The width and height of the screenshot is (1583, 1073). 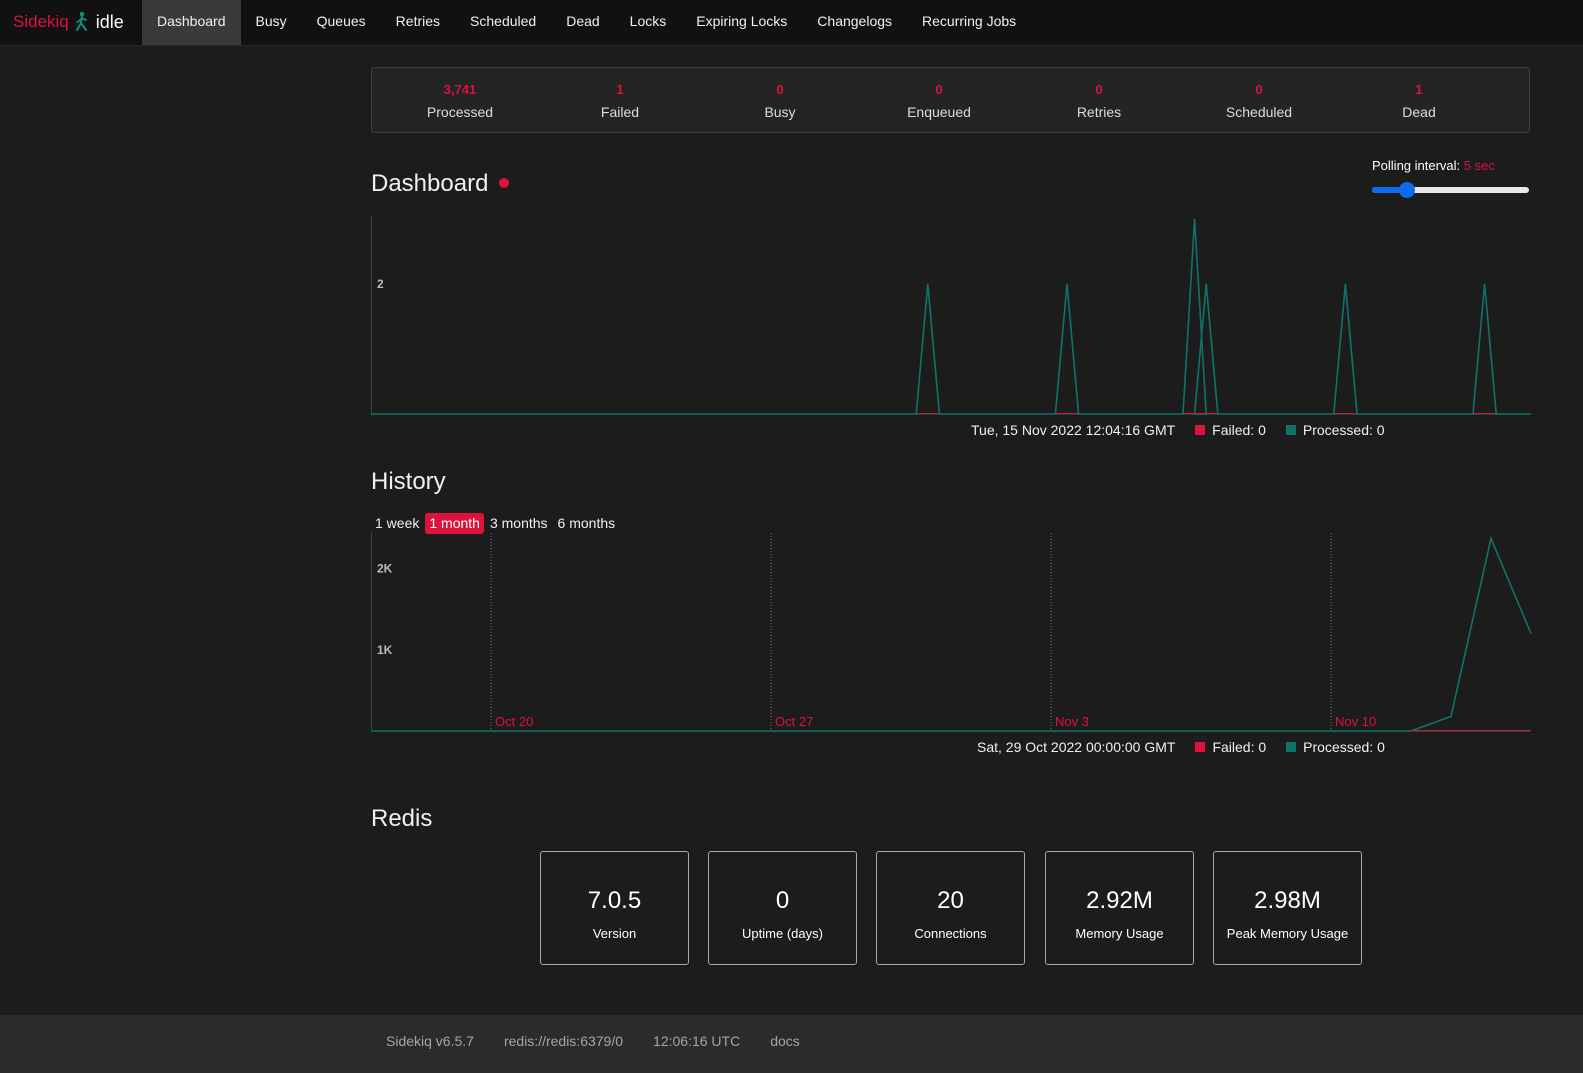 What do you see at coordinates (385, 569) in the screenshot?
I see `y-tick-label: 2K` at bounding box center [385, 569].